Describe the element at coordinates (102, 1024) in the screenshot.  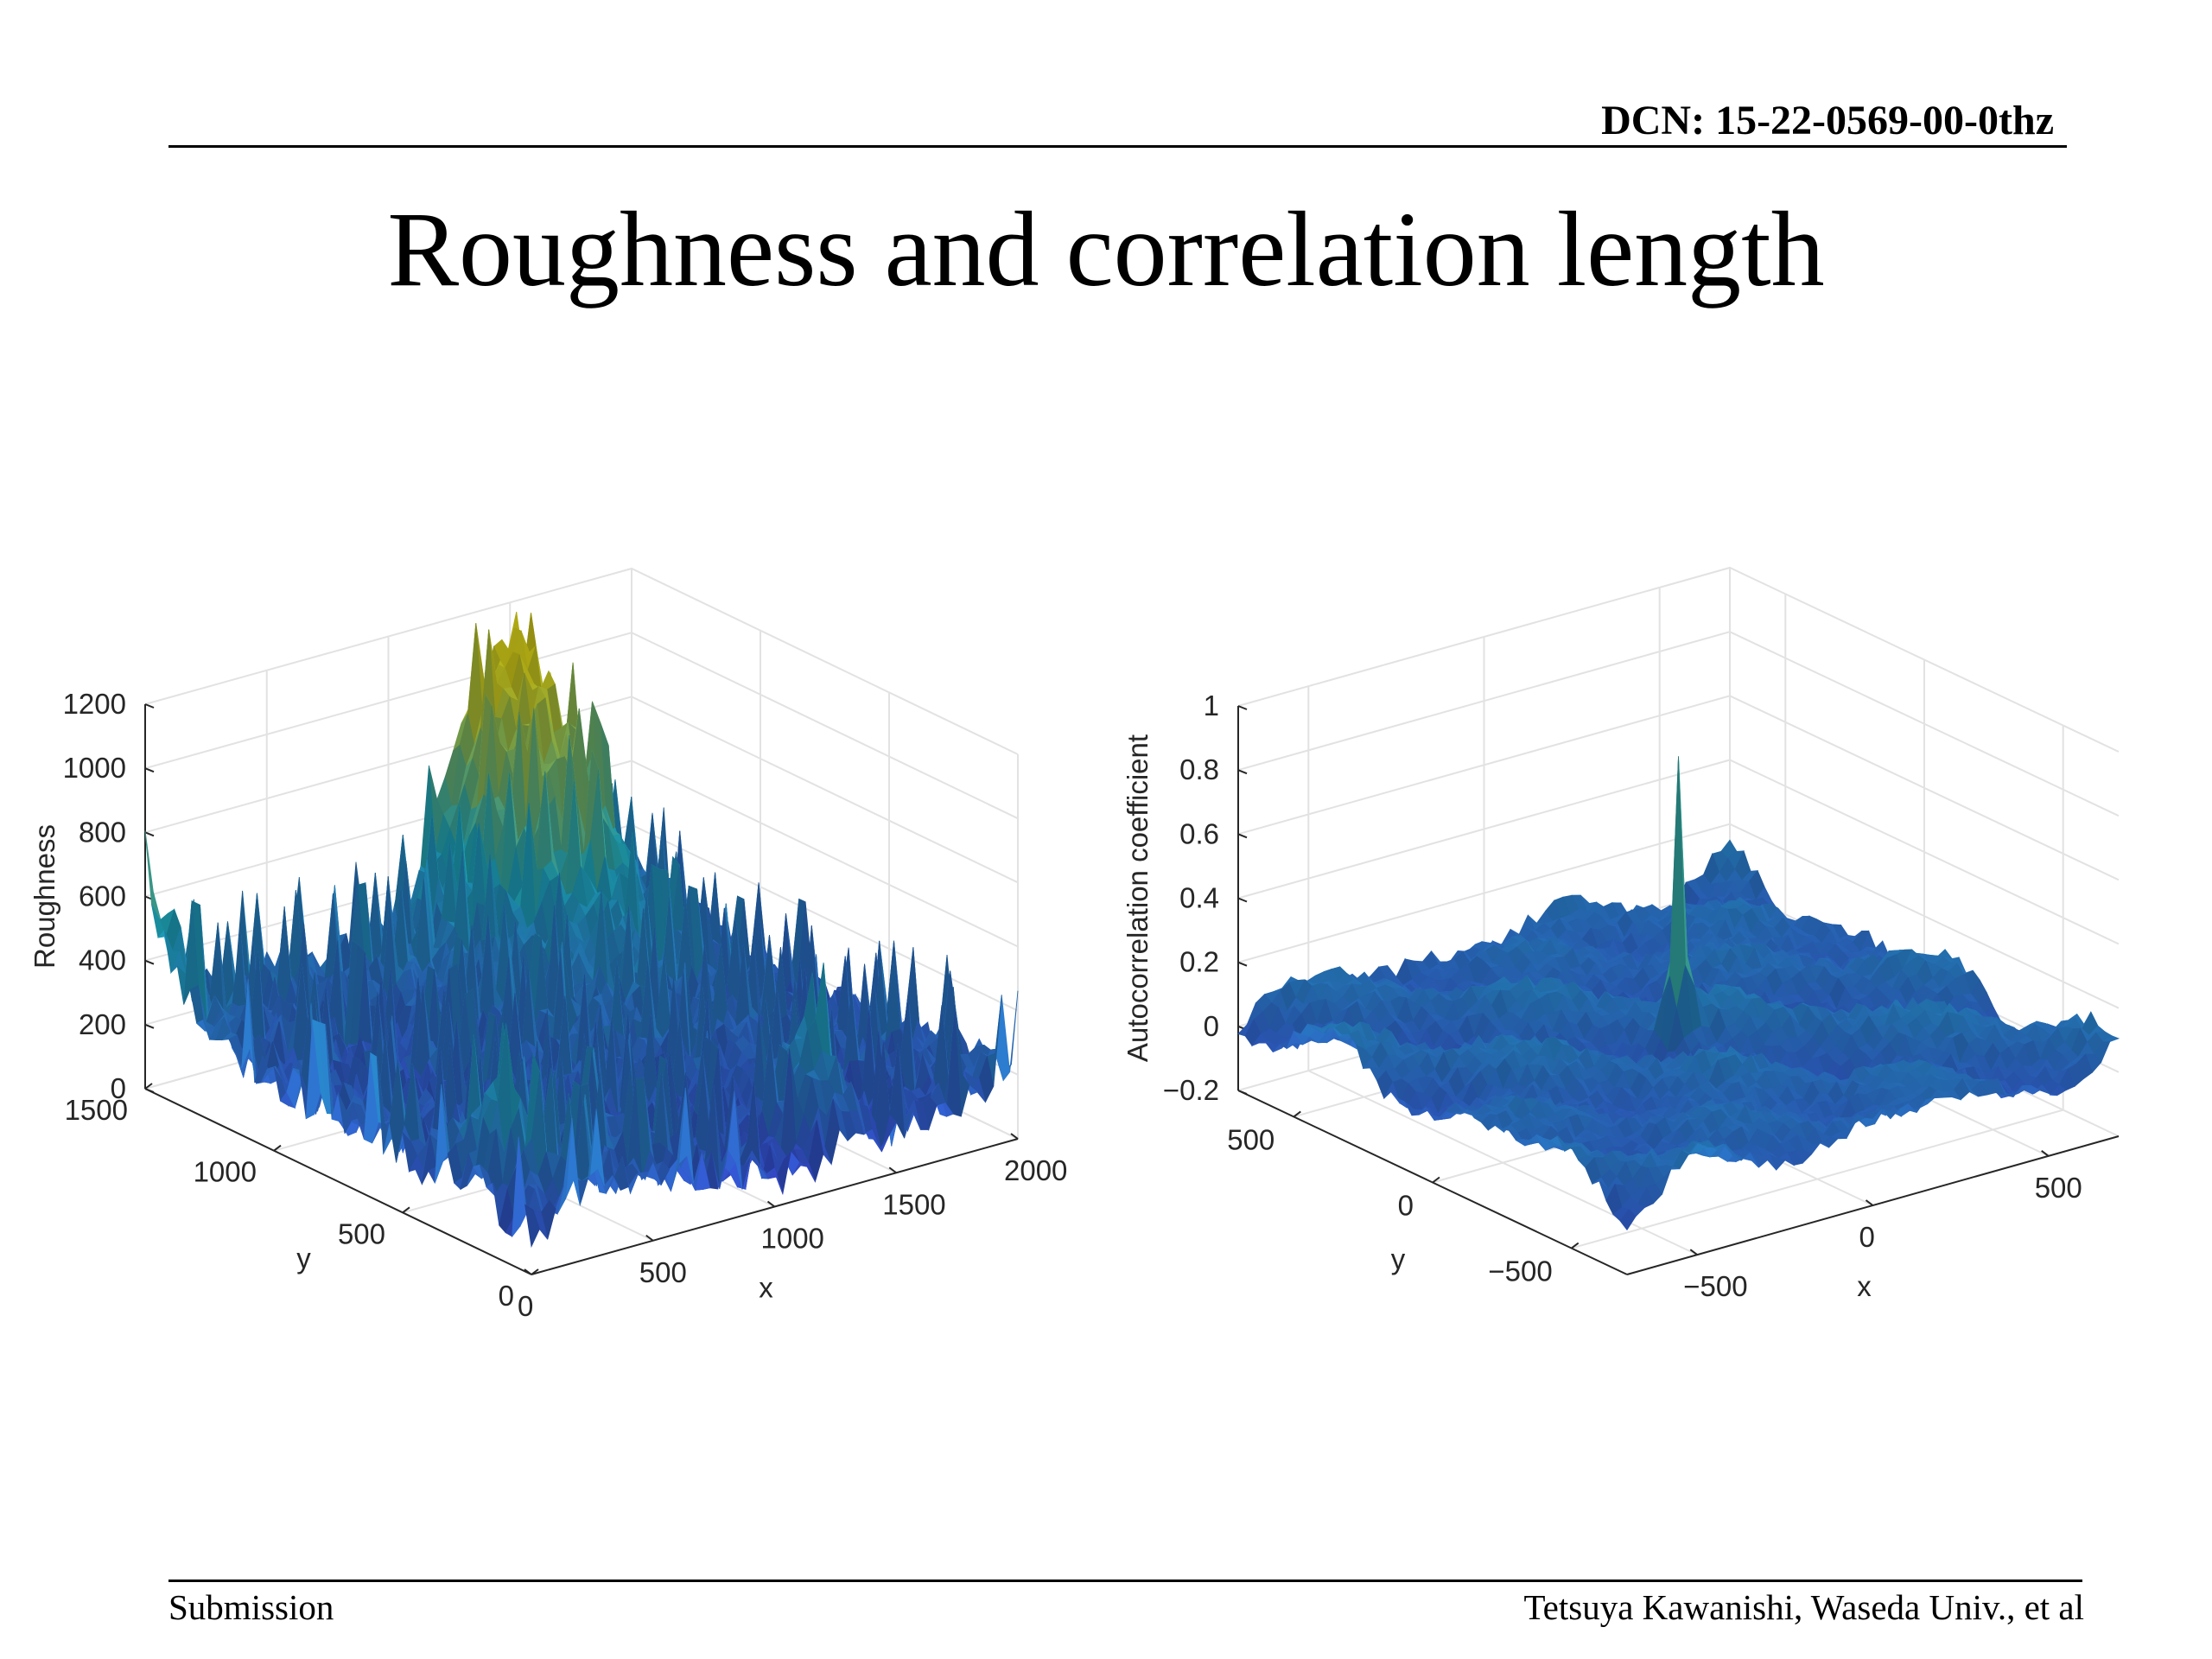
I see `z-tick-label: 200` at that location.